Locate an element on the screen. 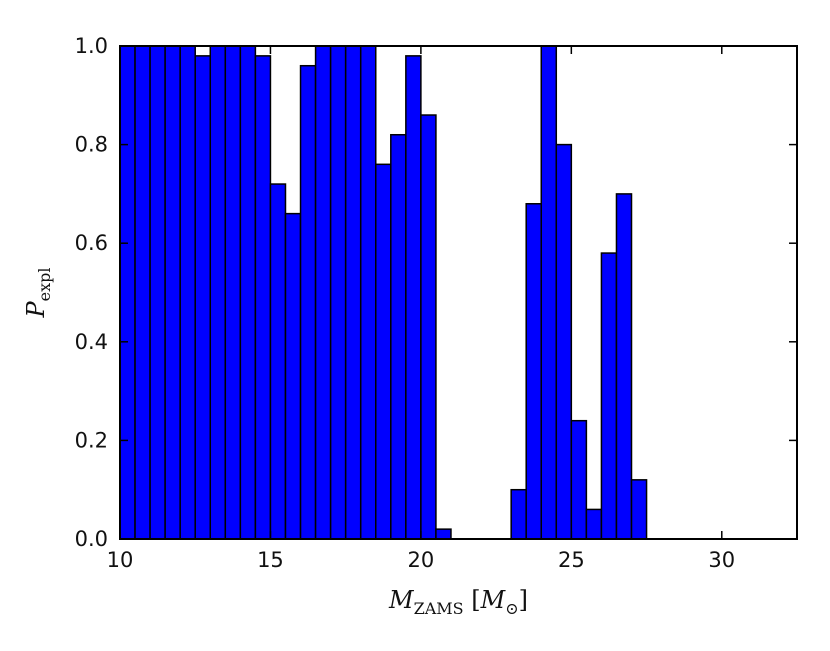 Image resolution: width=830 pixels, height=651 pixels. y-tick-label: 0.8 is located at coordinates (91, 145).